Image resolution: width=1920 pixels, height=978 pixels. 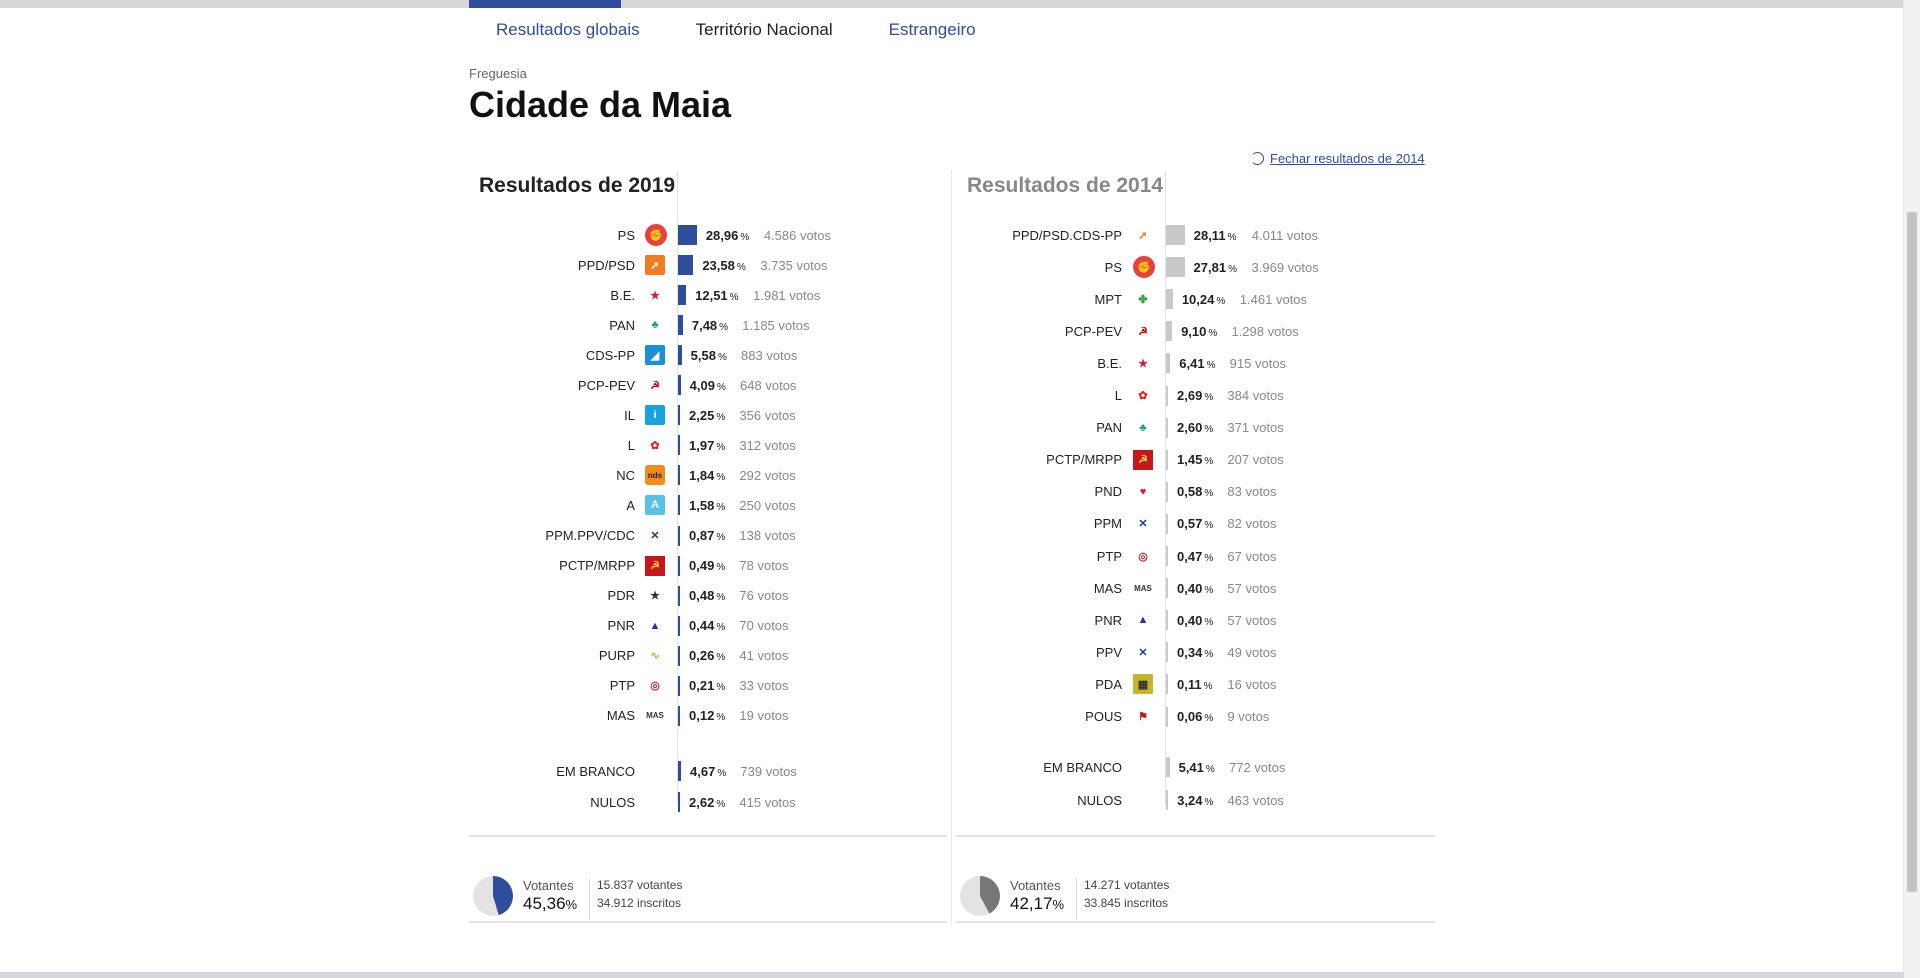 What do you see at coordinates (568, 29) in the screenshot?
I see `tab-resultados-globais: Resultados globais` at bounding box center [568, 29].